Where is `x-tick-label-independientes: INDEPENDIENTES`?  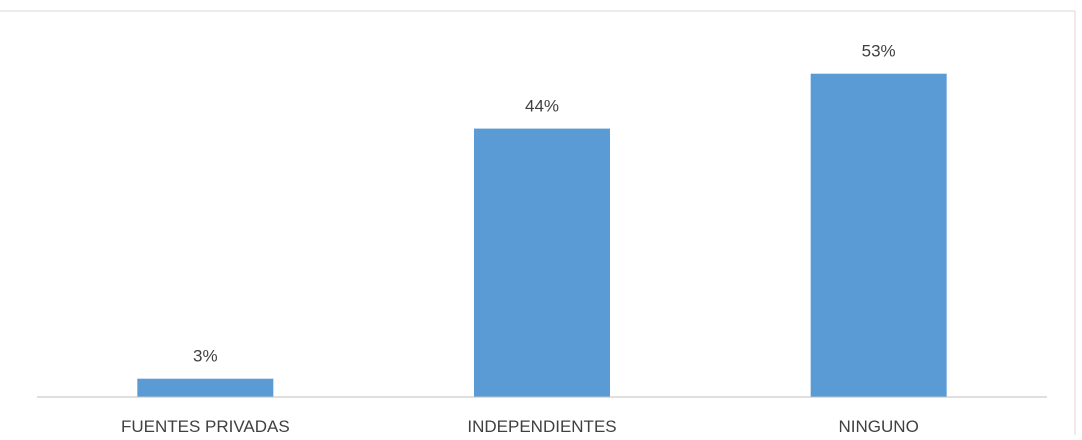 x-tick-label-independientes: INDEPENDIENTES is located at coordinates (541, 426).